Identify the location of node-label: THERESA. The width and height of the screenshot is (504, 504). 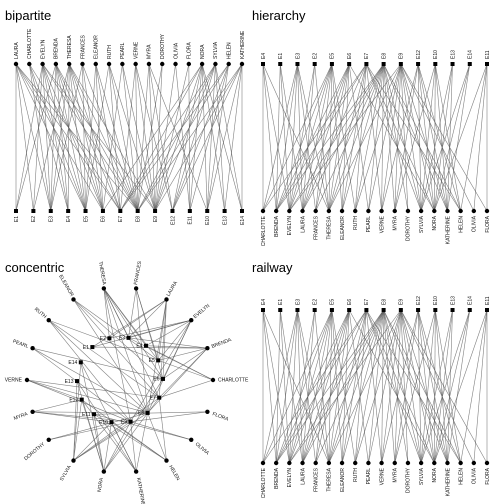
(330, 227).